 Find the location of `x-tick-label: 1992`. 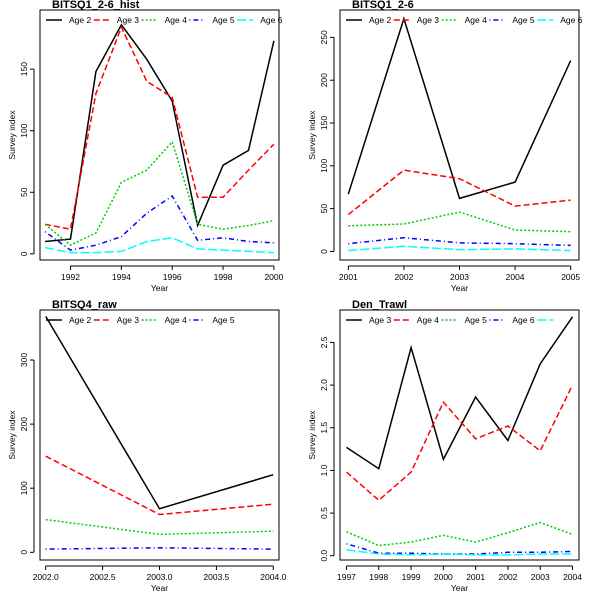

x-tick-label: 1992 is located at coordinates (70, 277).